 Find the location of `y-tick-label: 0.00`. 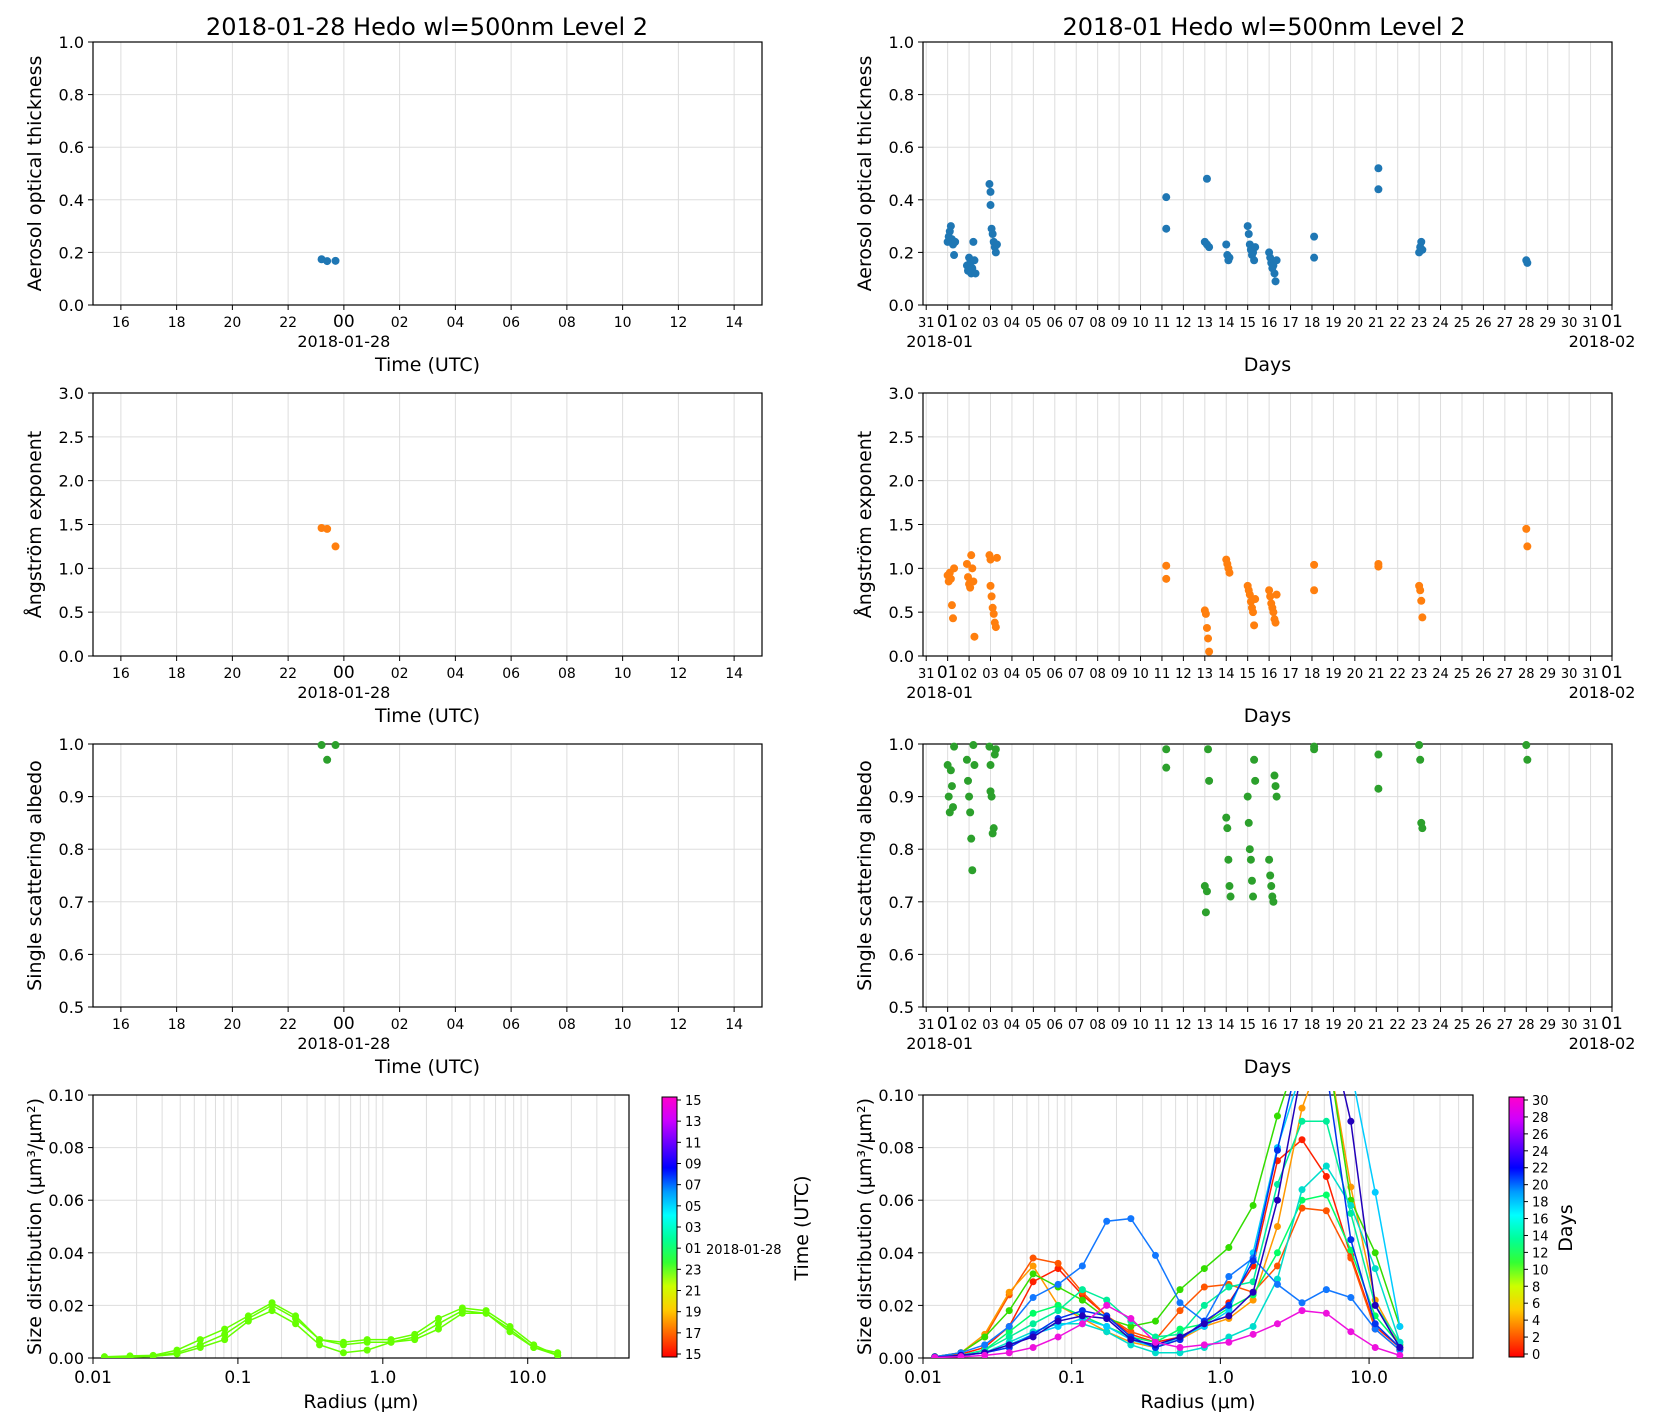

y-tick-label: 0.00 is located at coordinates (896, 1358).